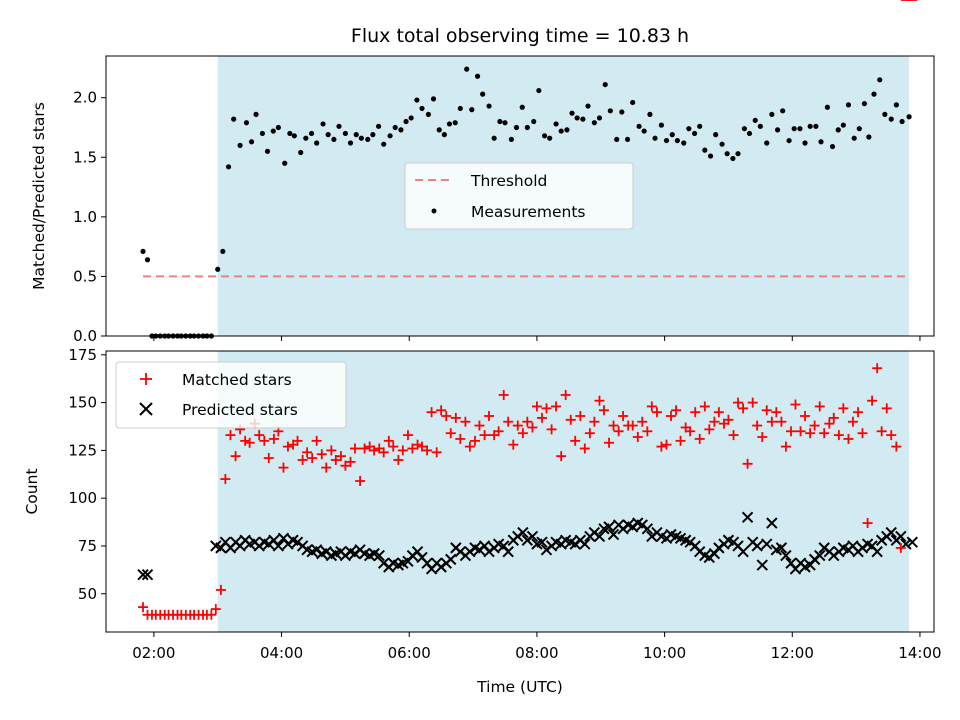 Image resolution: width=960 pixels, height=720 pixels. Describe the element at coordinates (537, 338) in the screenshot. I see `top-x-ticks` at that location.